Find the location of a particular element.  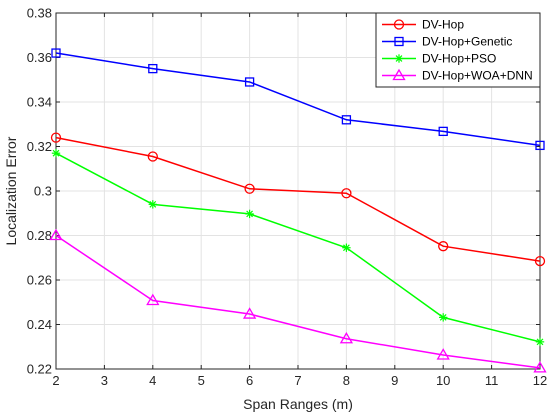

legend-label: DV-Hop is located at coordinates (443, 25).